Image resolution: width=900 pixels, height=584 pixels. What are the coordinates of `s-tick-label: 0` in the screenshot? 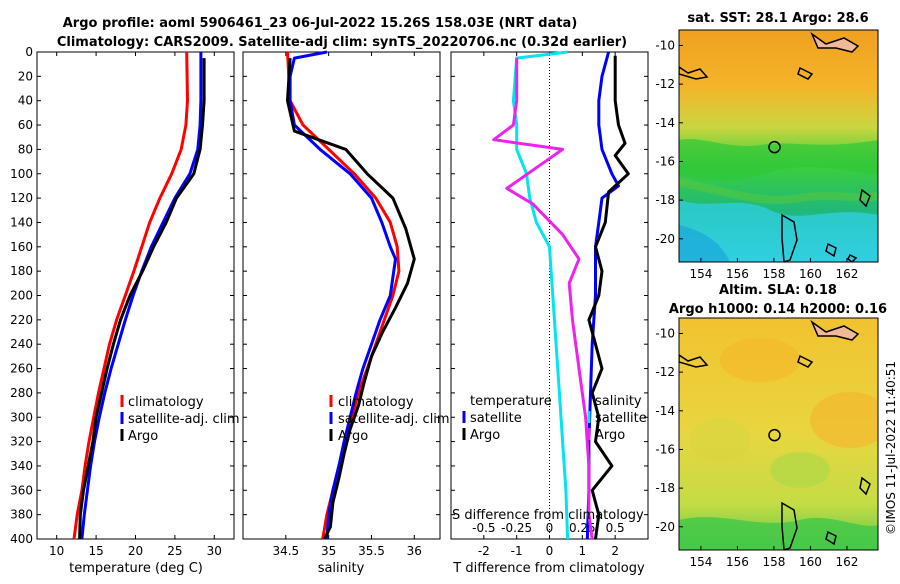 It's located at (550, 528).